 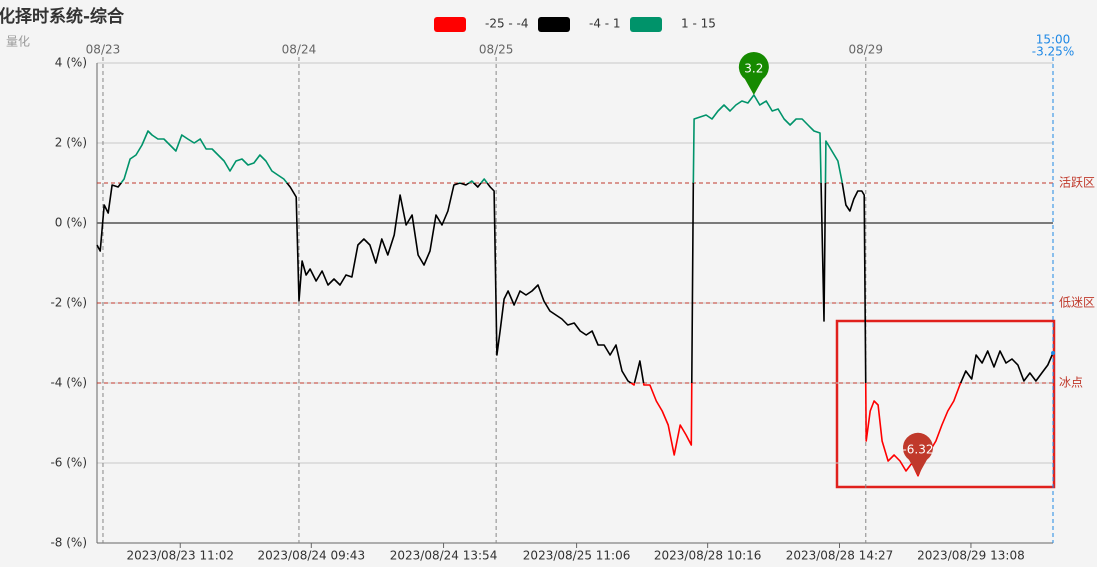 I want to click on chart-subtitle: 量化, so click(x=18, y=42).